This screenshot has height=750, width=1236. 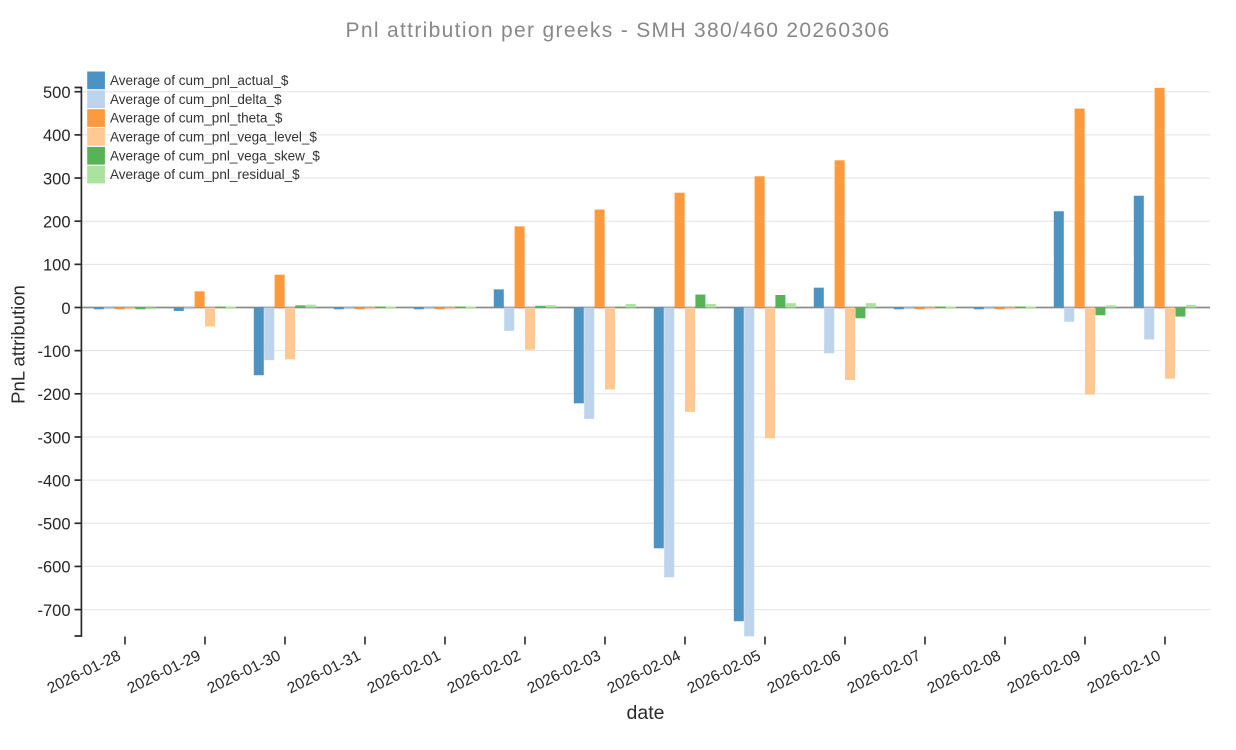 I want to click on svg-text: -600, so click(x=53, y=568).